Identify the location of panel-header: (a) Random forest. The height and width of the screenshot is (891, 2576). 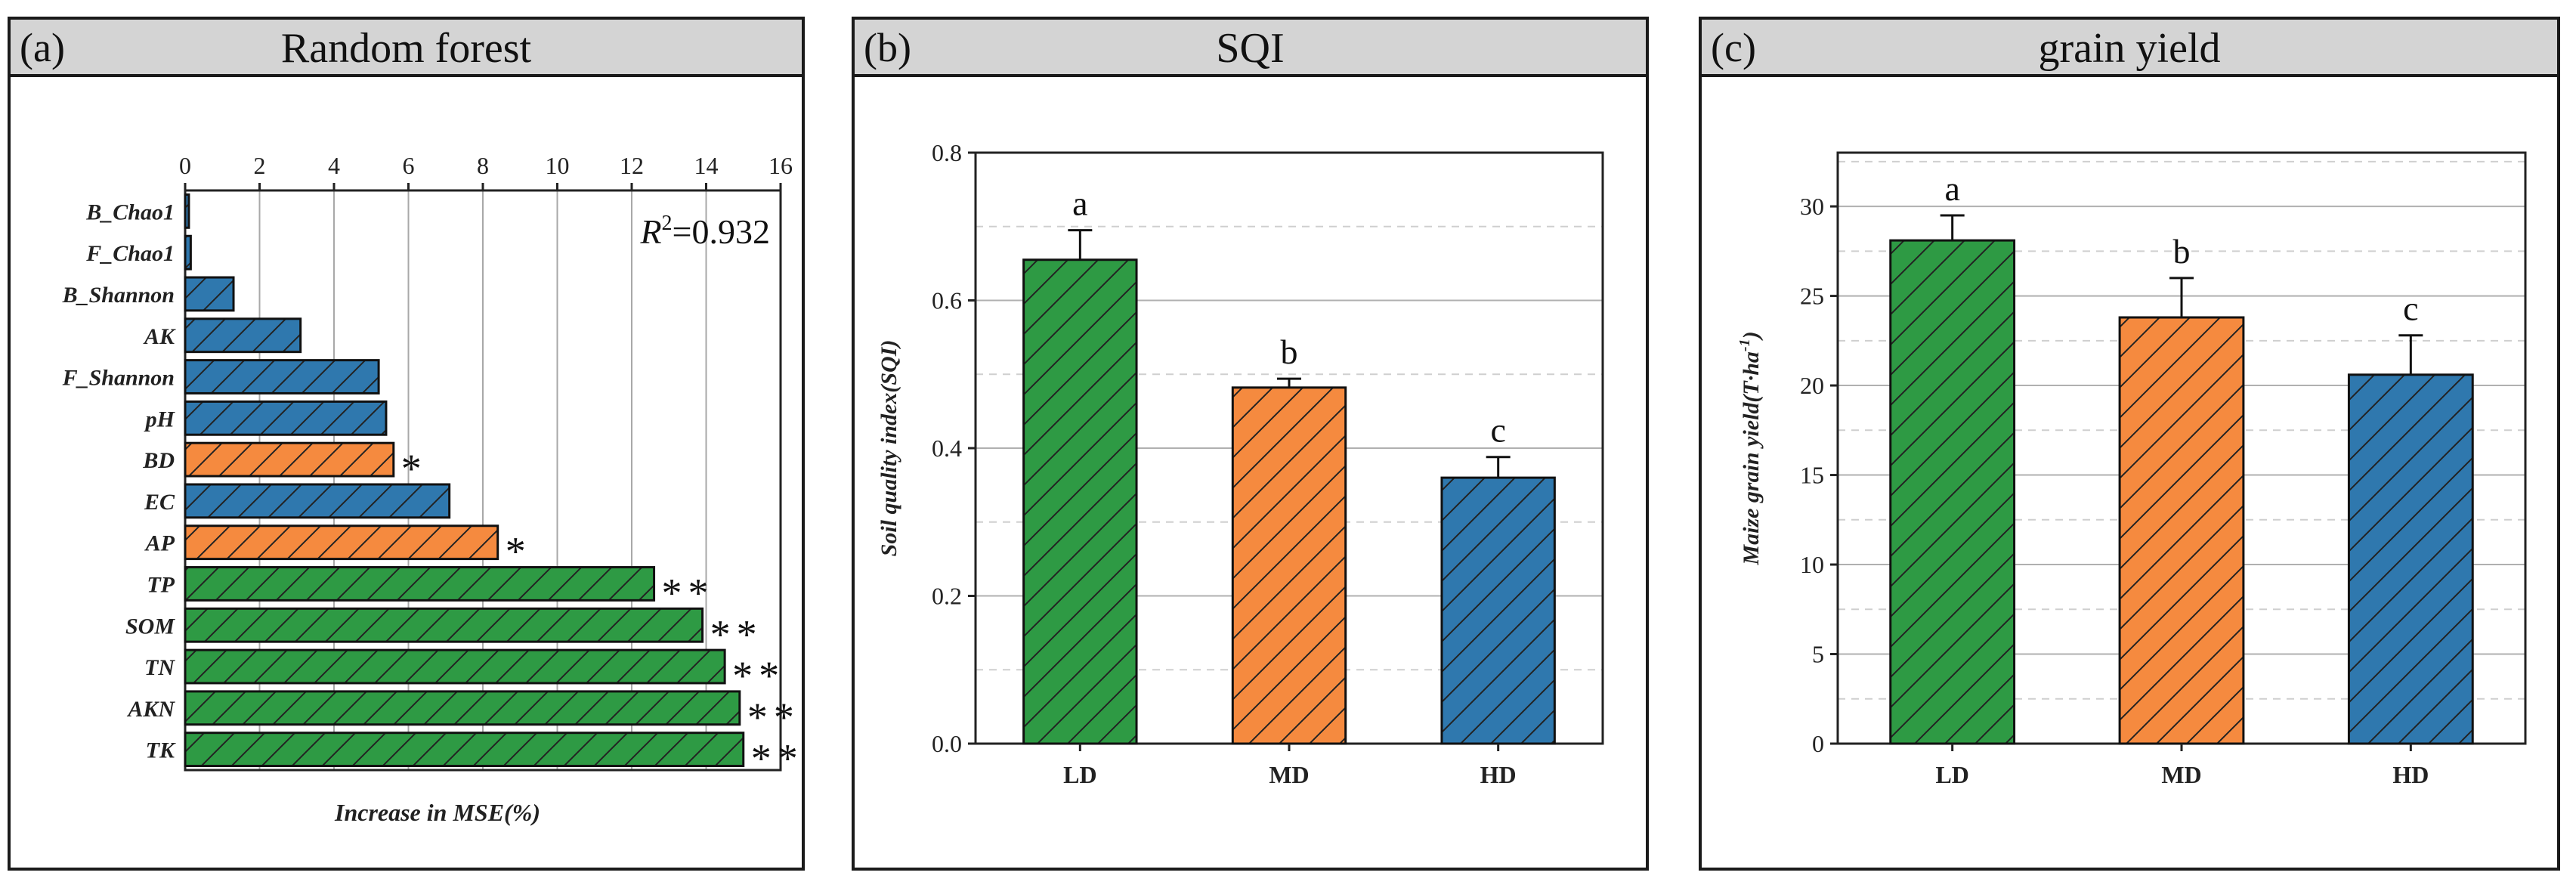
(407, 49).